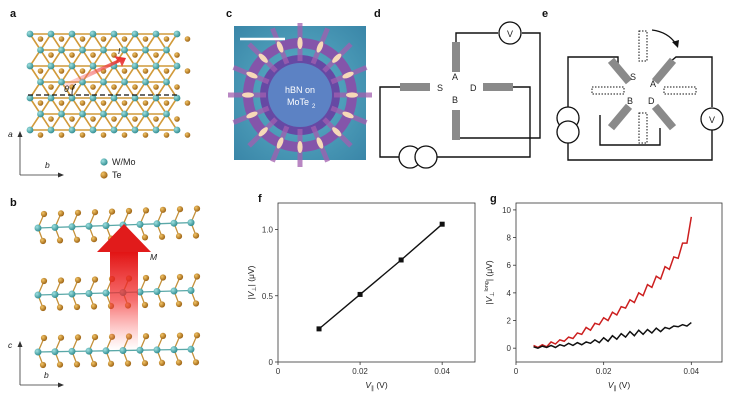 This screenshot has height=415, width=737. Describe the element at coordinates (376, 386) in the screenshot. I see `x-axis-label: V∥ (V)` at that location.